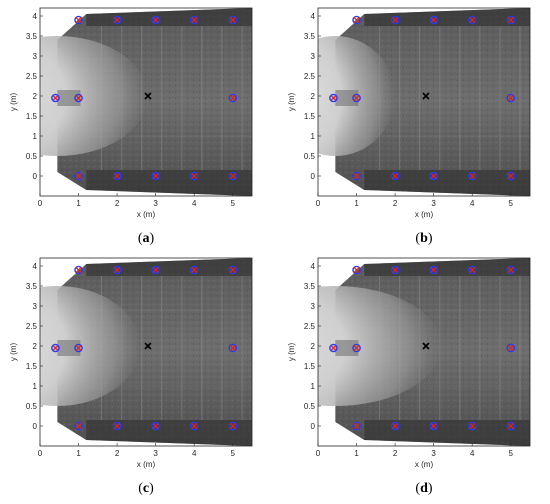 The width and height of the screenshot is (550, 504). What do you see at coordinates (310, 76) in the screenshot?
I see `y-tick-label: 2.5` at bounding box center [310, 76].